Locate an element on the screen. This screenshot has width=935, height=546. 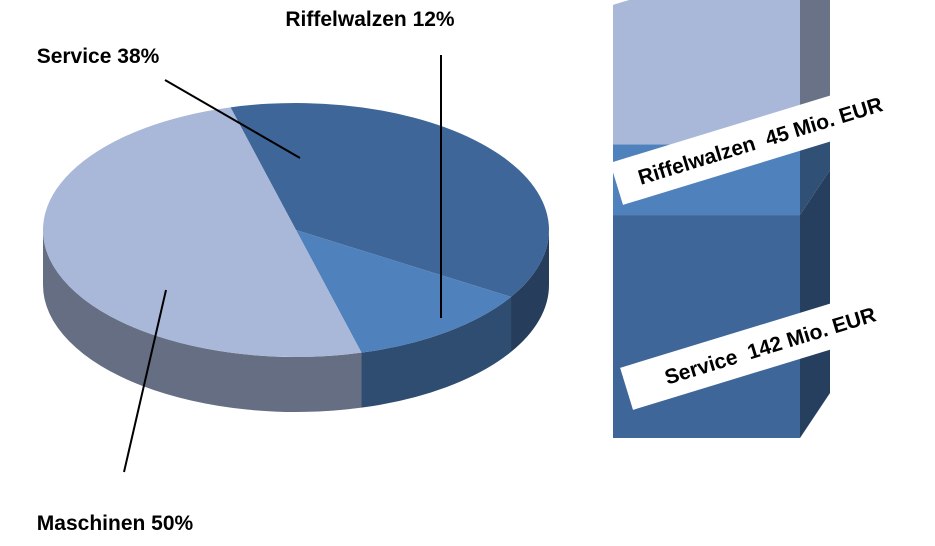
value-label: 12% is located at coordinates (434, 19).